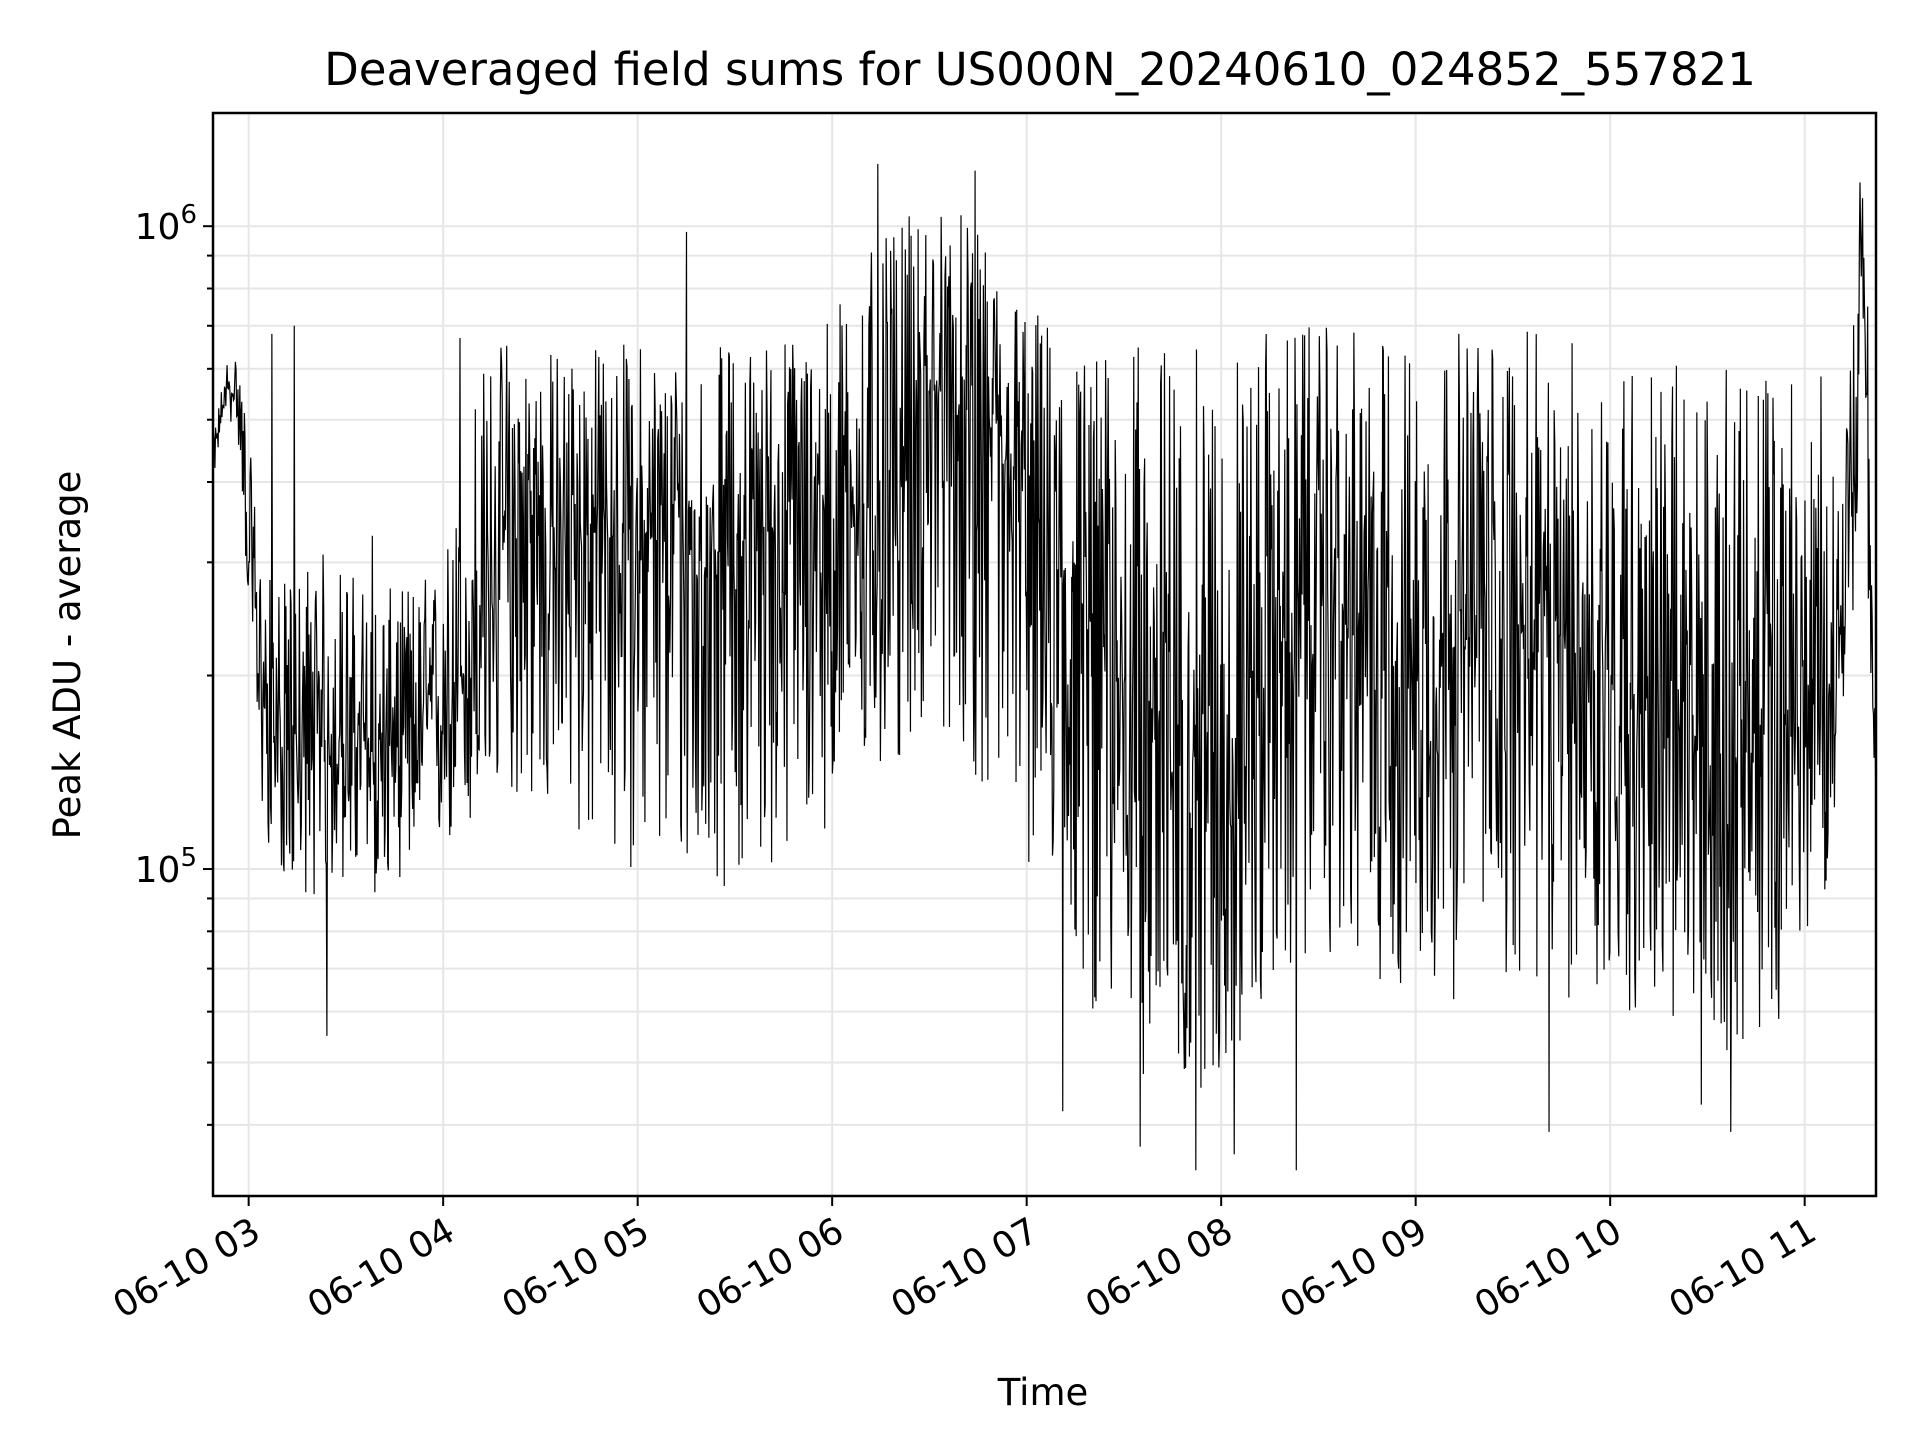 This screenshot has width=1920, height=1440. I want to click on y-axis: 10⁵ 10⁶, so click(174, 663).